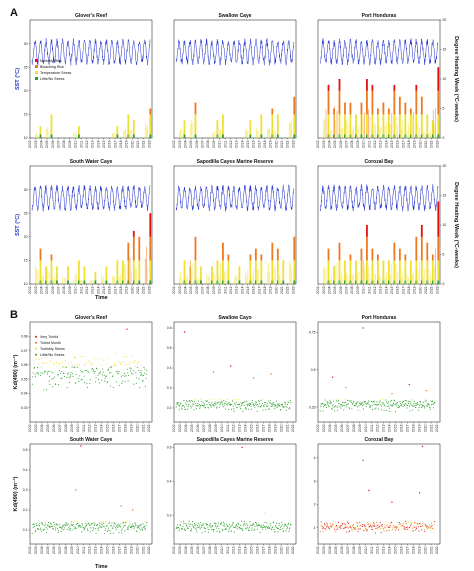 This screenshot has height=571, width=474. What do you see at coordinates (282, 290) in the screenshot?
I see `x-tick-label: 2021` at bounding box center [282, 290].